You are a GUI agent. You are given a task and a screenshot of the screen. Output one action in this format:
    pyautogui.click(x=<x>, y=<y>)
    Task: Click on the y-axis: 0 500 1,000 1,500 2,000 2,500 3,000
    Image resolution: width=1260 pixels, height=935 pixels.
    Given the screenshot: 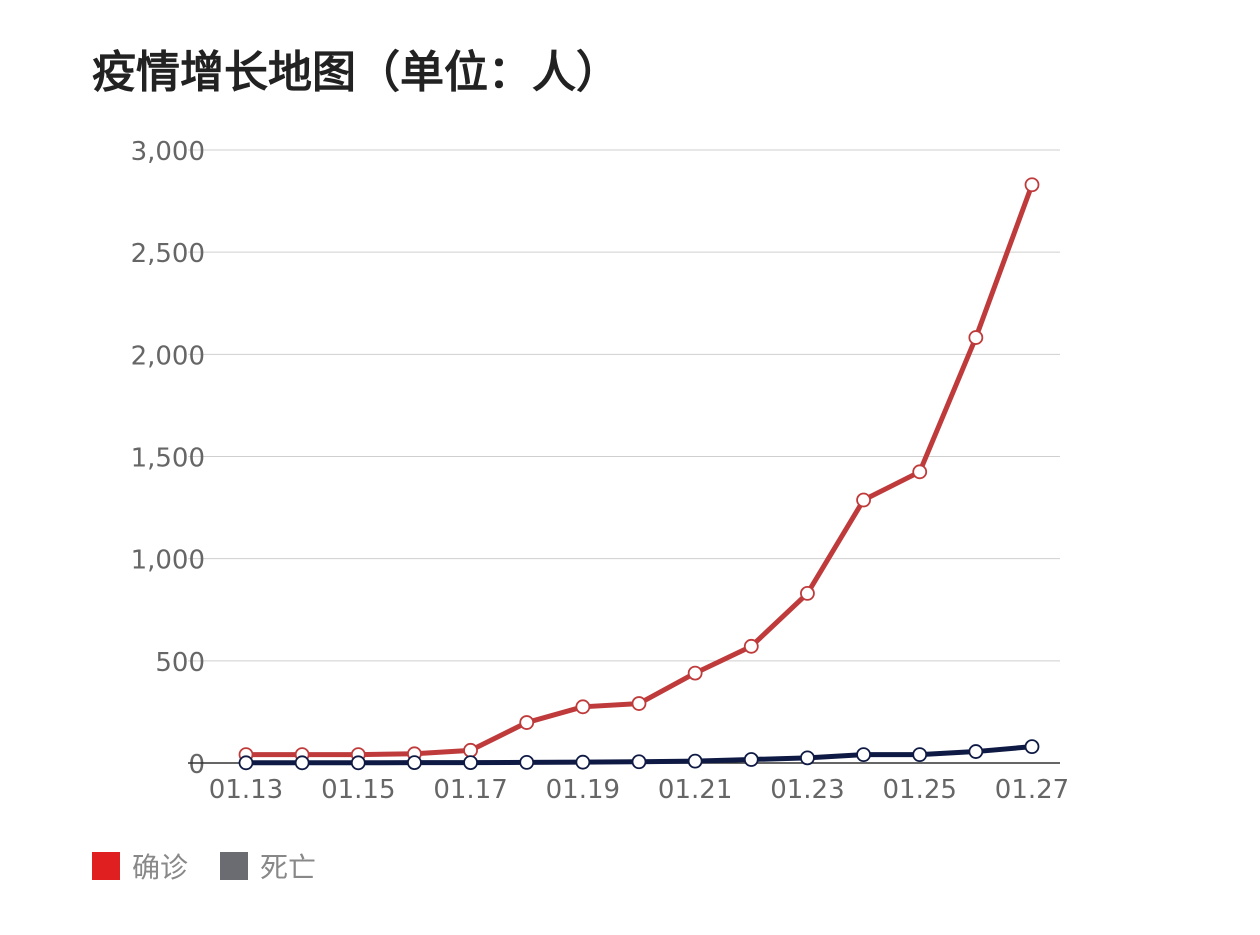 What is the action you would take?
    pyautogui.click(x=168, y=458)
    